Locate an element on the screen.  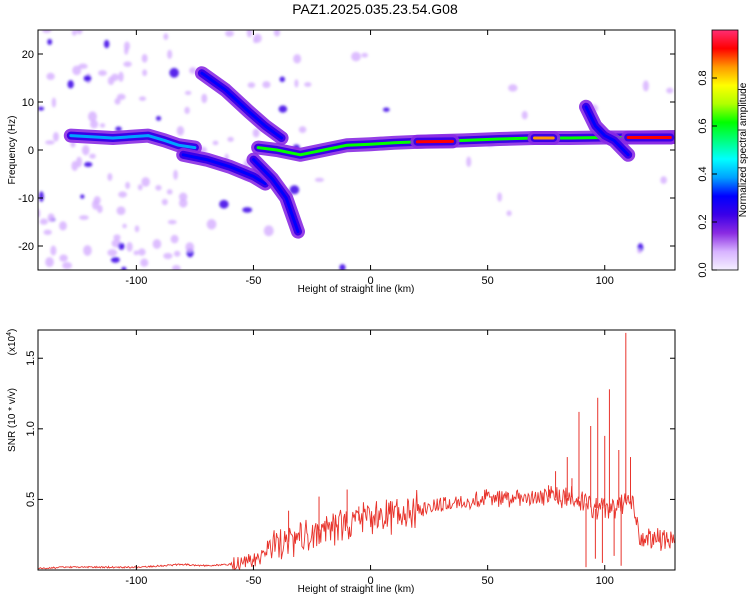
snr-y-tick-label: 0.5 is located at coordinates (31, 499).